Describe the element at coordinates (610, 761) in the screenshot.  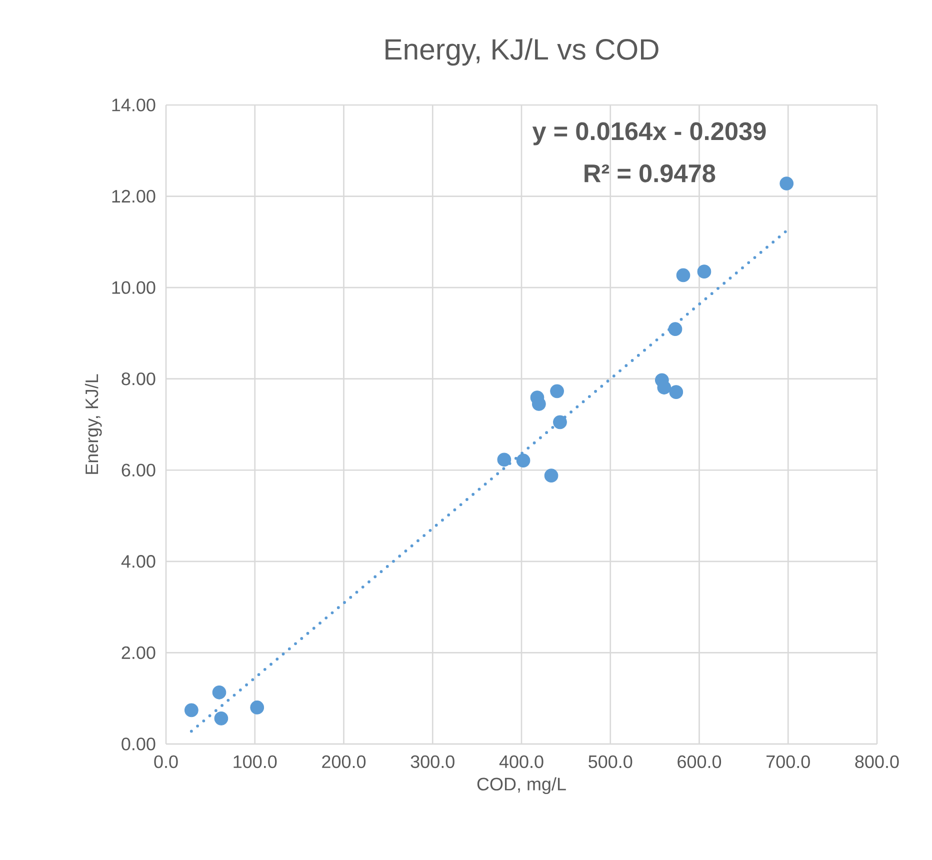
I see `x-tick-label: 500.0` at that location.